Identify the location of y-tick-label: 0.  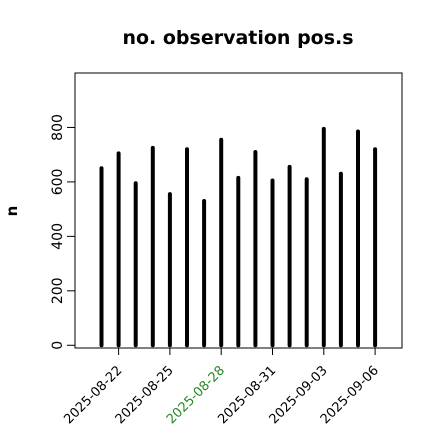
(58, 345).